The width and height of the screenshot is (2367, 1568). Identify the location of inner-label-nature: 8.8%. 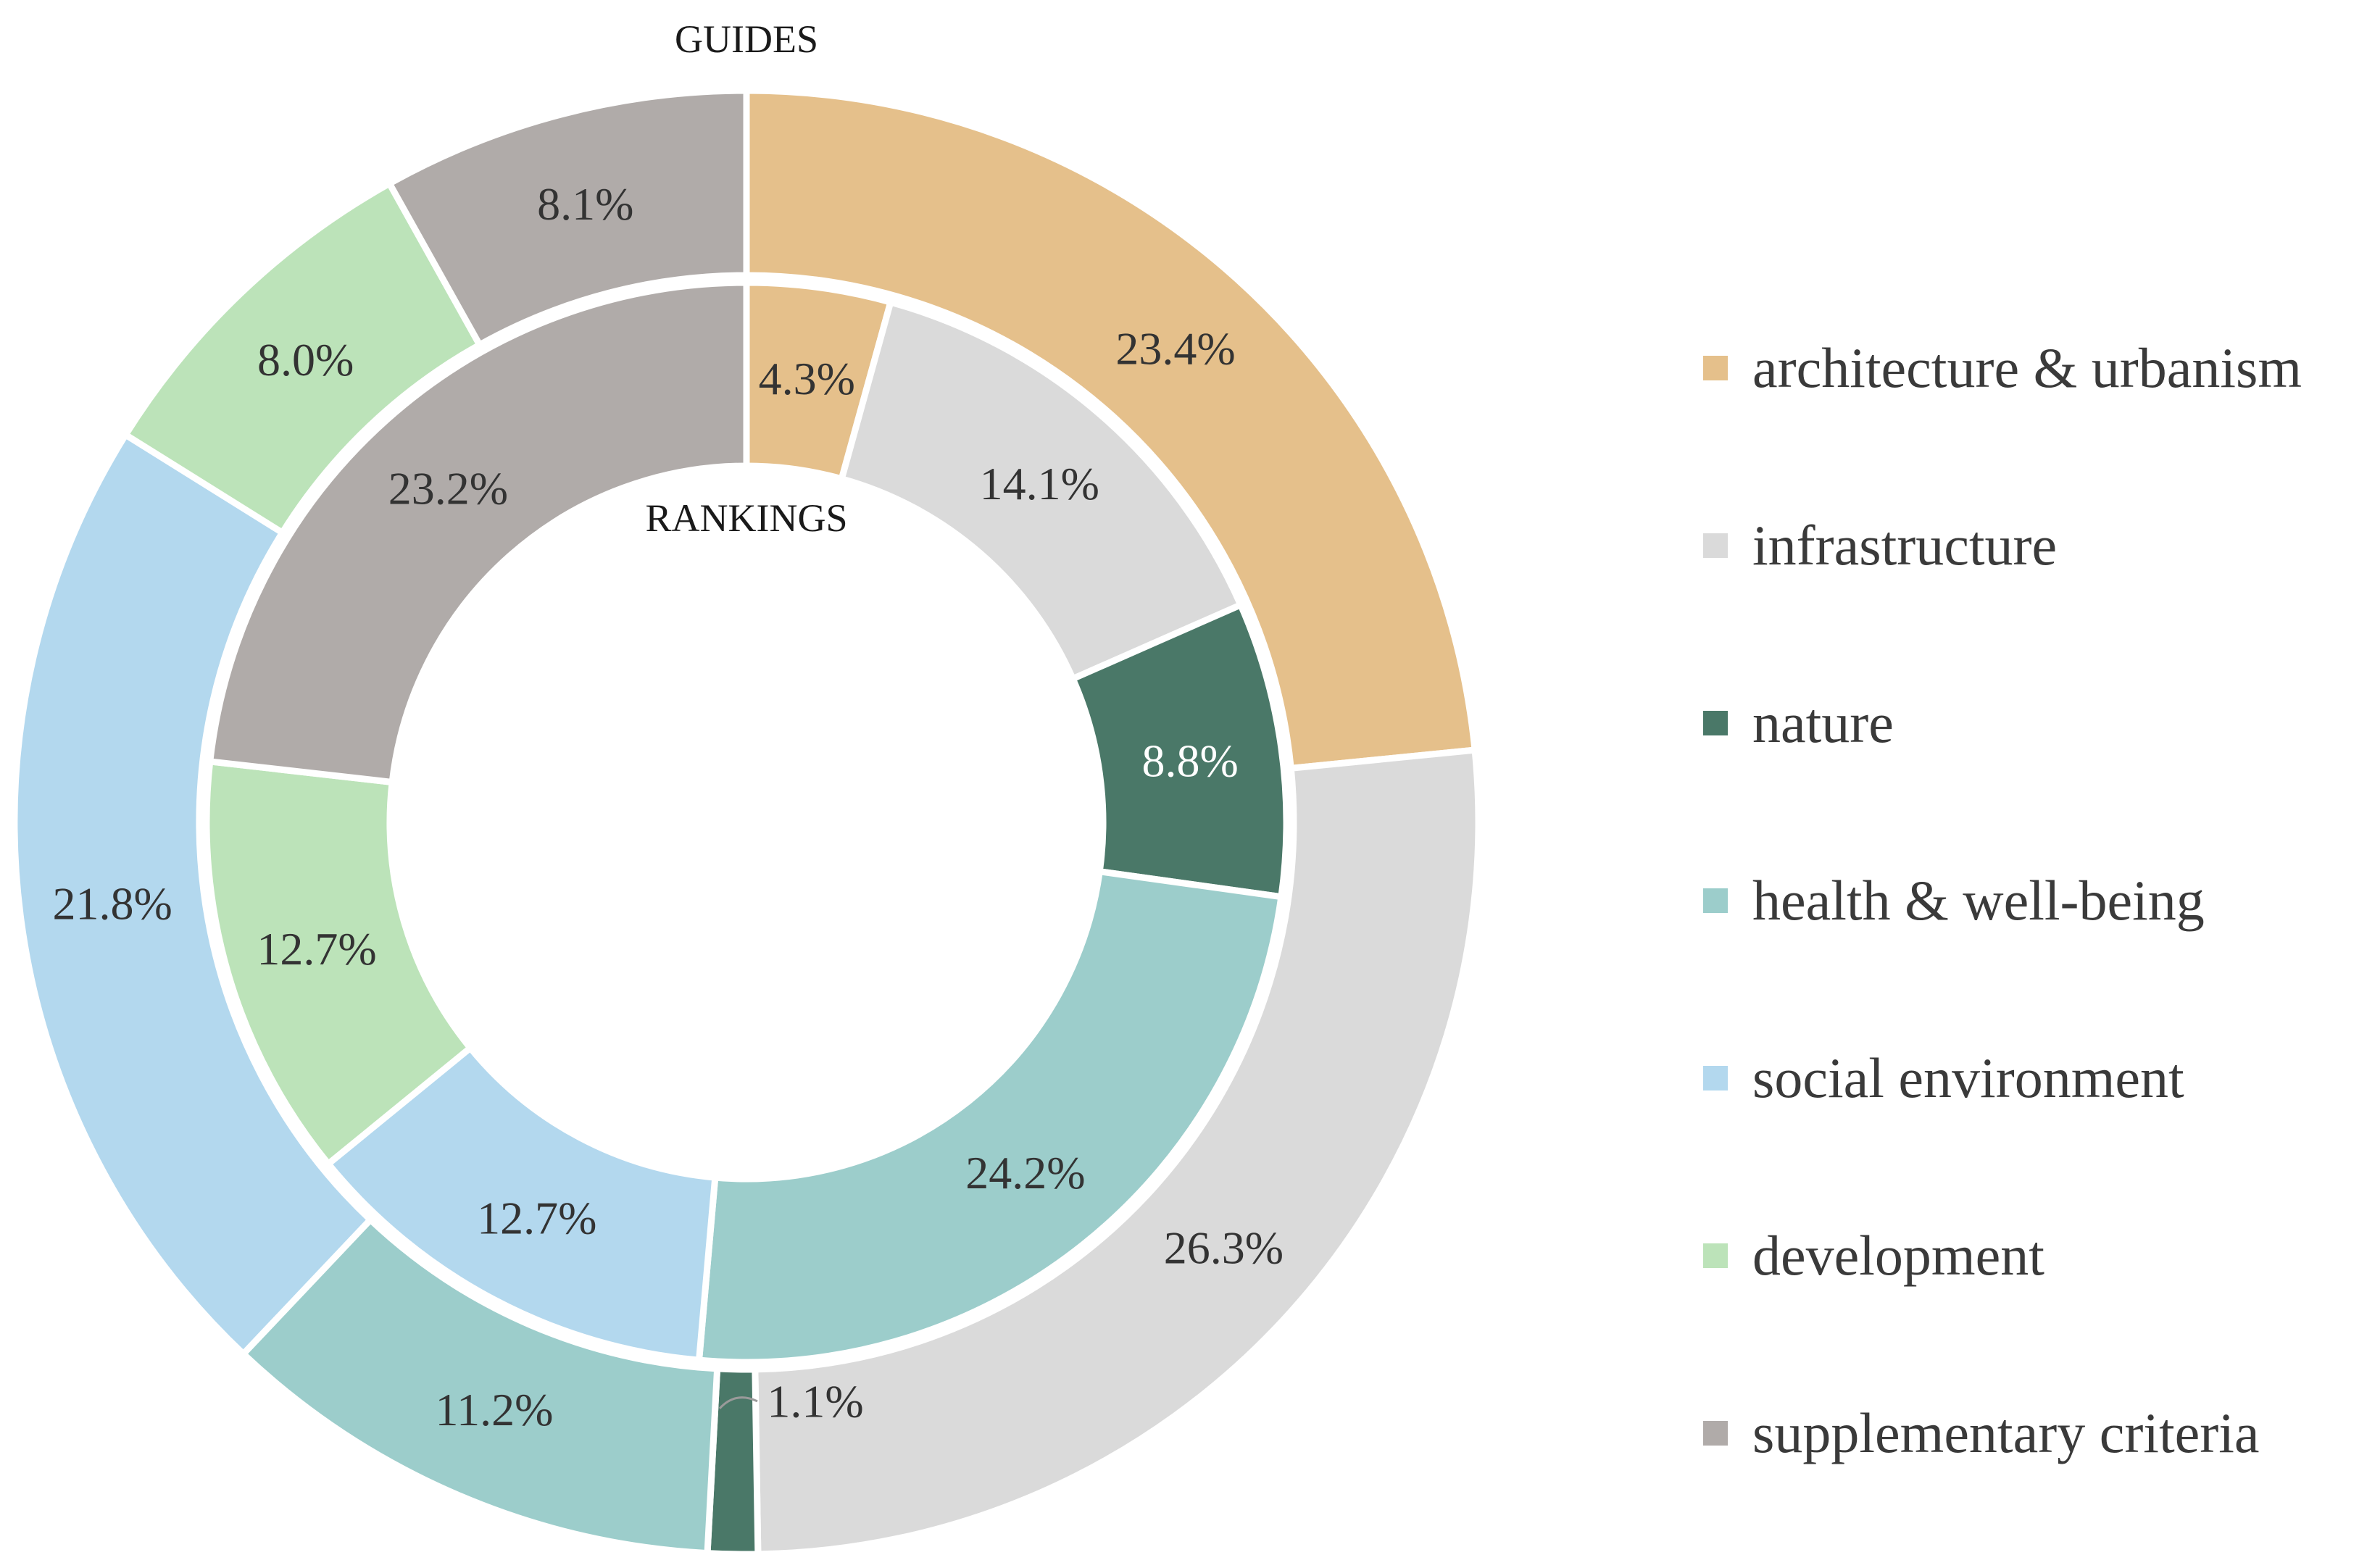
(1189, 760).